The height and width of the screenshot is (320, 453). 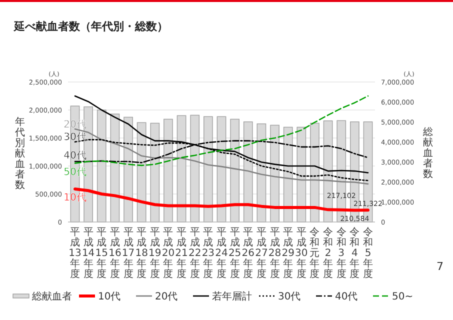 What do you see at coordinates (346, 297) in the screenshot?
I see `legend-label: 40代` at bounding box center [346, 297].